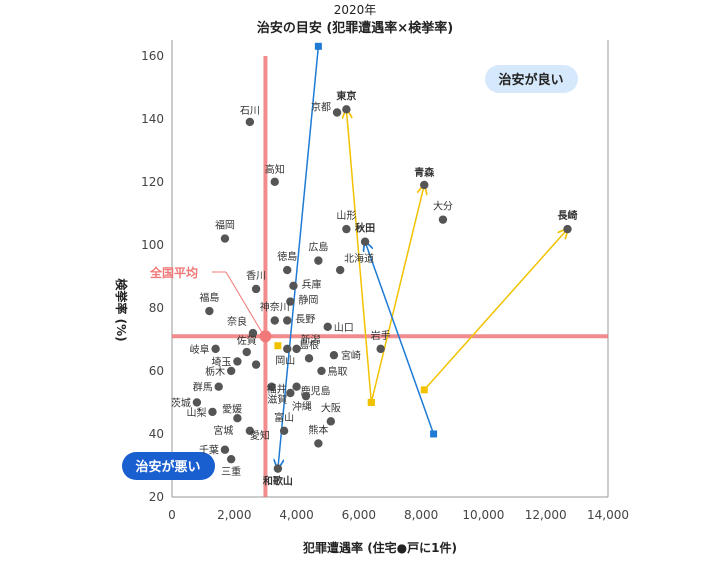 The image size is (711, 566). Describe the element at coordinates (209, 450) in the screenshot. I see `point-label: 千葉` at that location.